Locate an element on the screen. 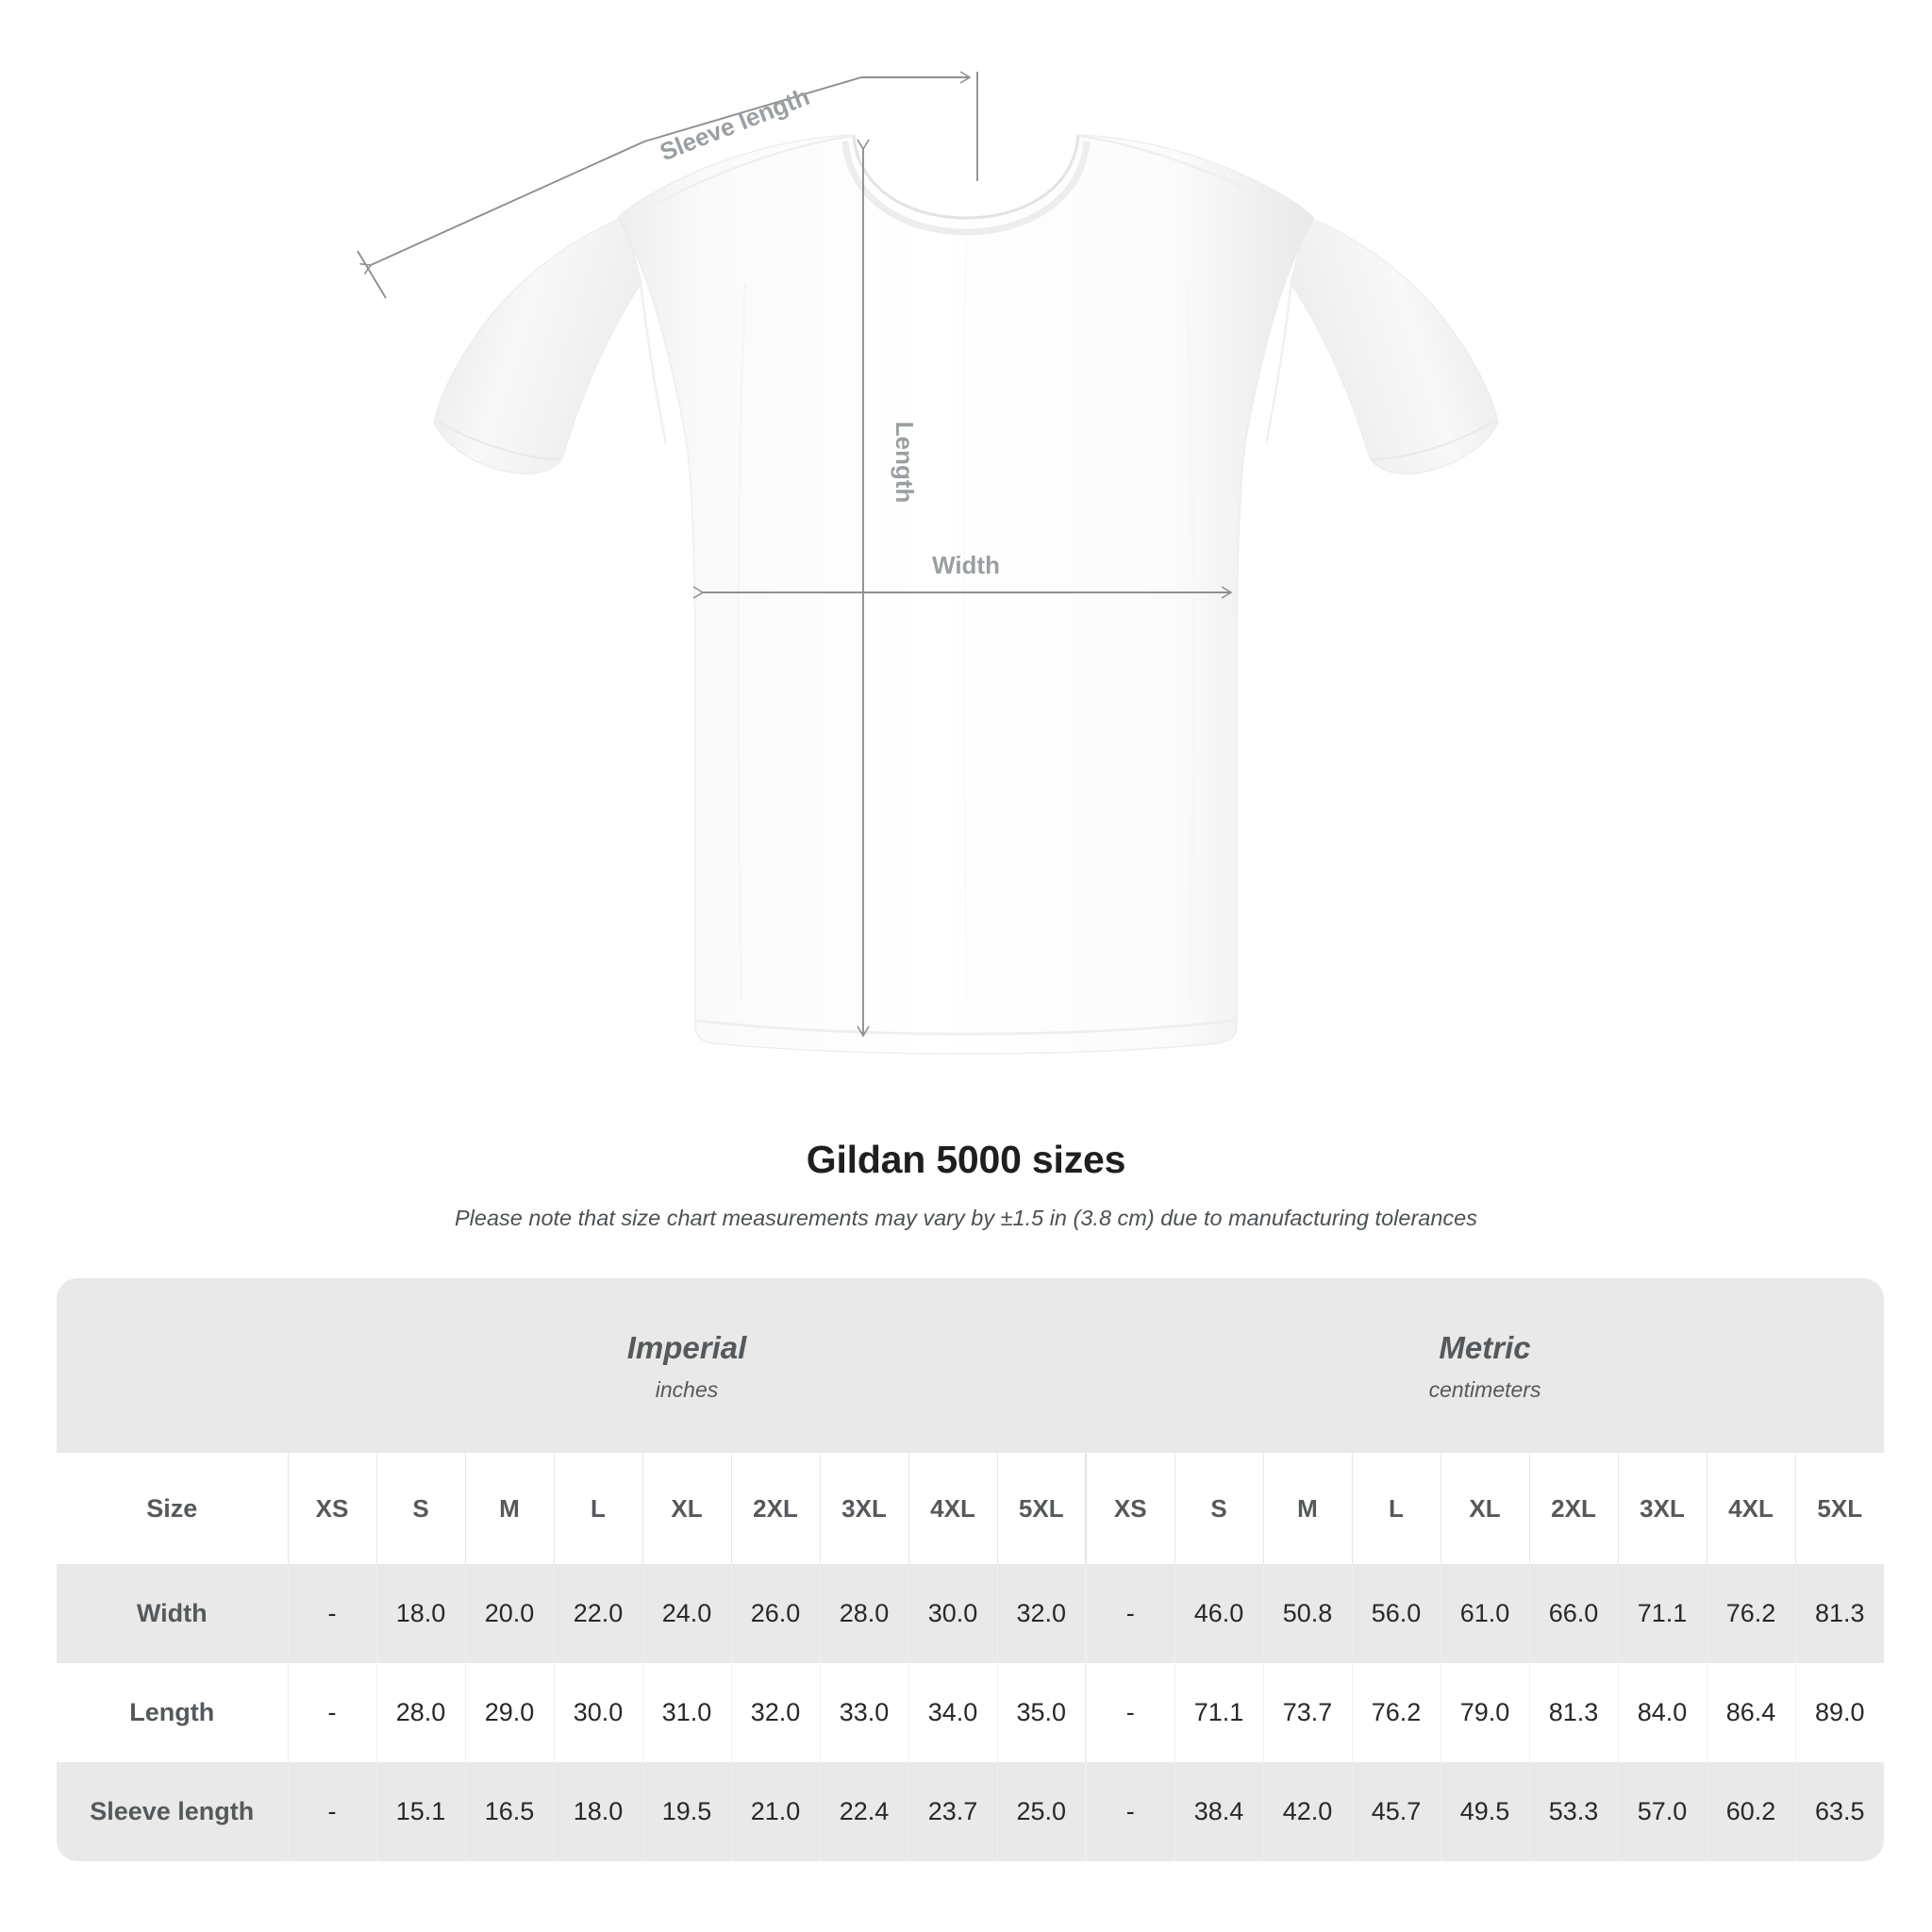 The height and width of the screenshot is (1932, 1932). size-col-header-imp-0: XS is located at coordinates (331, 1508).